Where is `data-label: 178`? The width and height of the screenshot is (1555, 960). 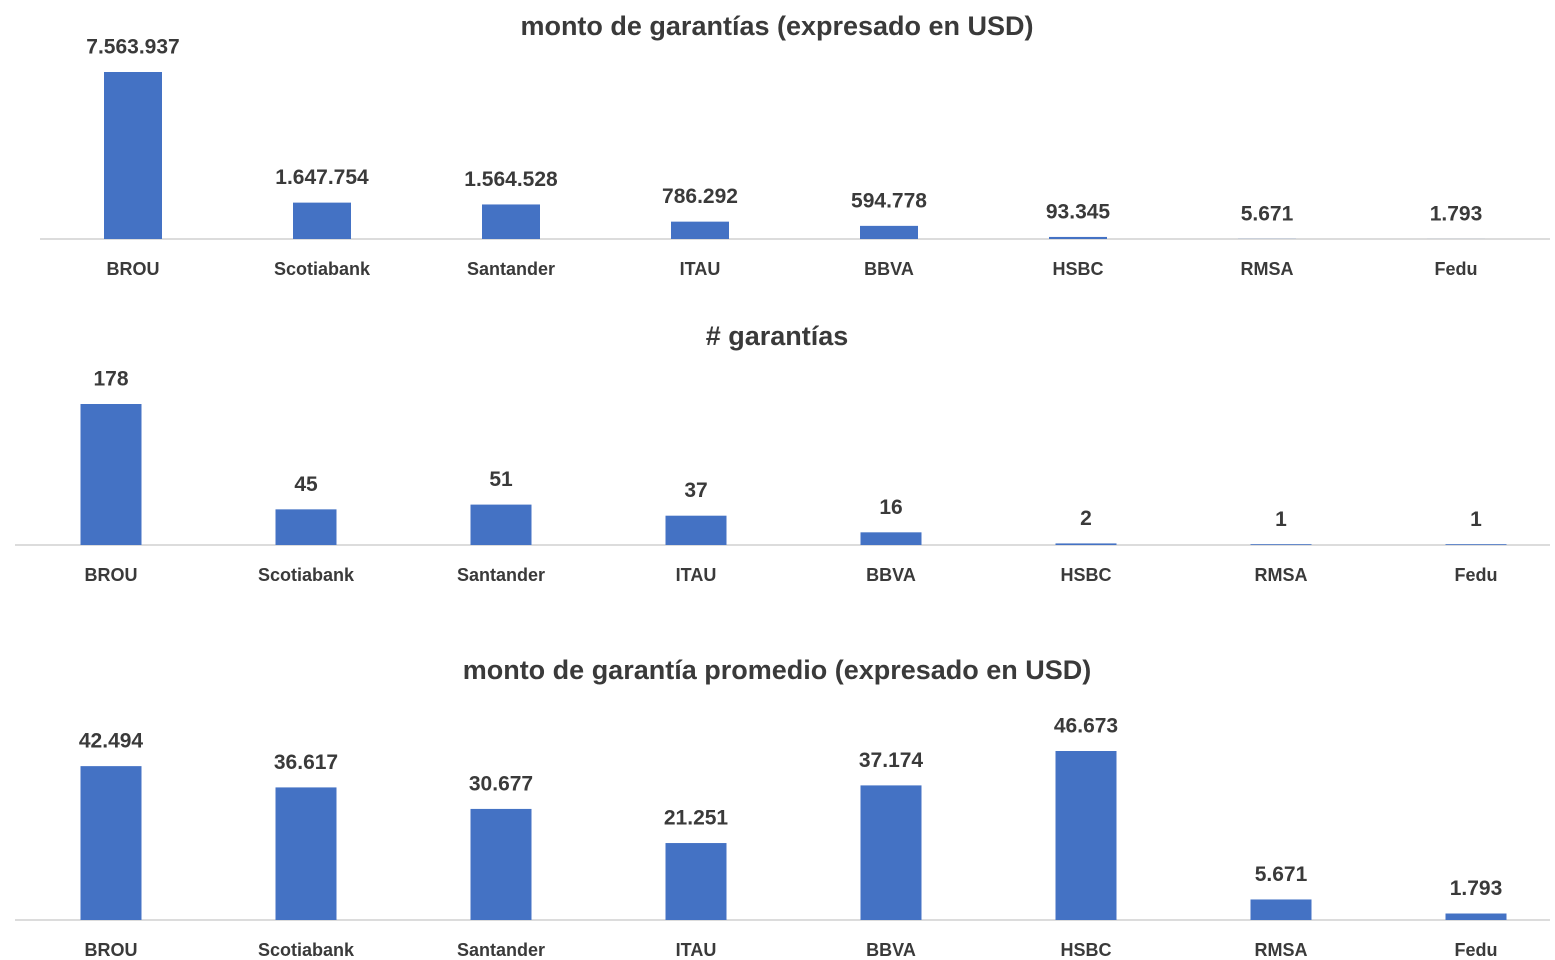 data-label: 178 is located at coordinates (110, 379).